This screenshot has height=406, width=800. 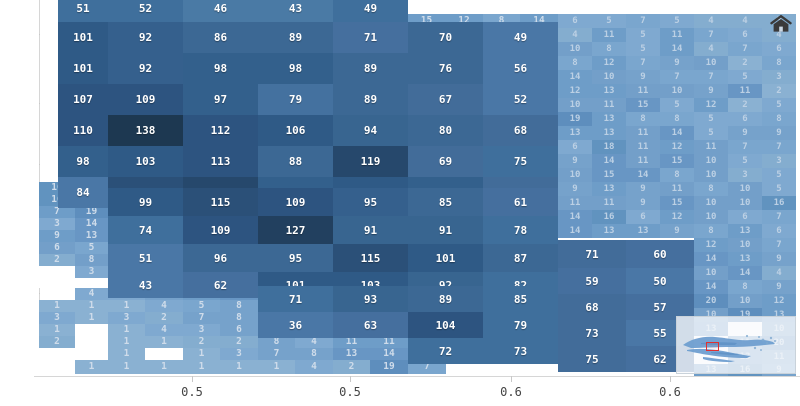 I want to click on heatmap-cell: 103, so click(x=145, y=161).